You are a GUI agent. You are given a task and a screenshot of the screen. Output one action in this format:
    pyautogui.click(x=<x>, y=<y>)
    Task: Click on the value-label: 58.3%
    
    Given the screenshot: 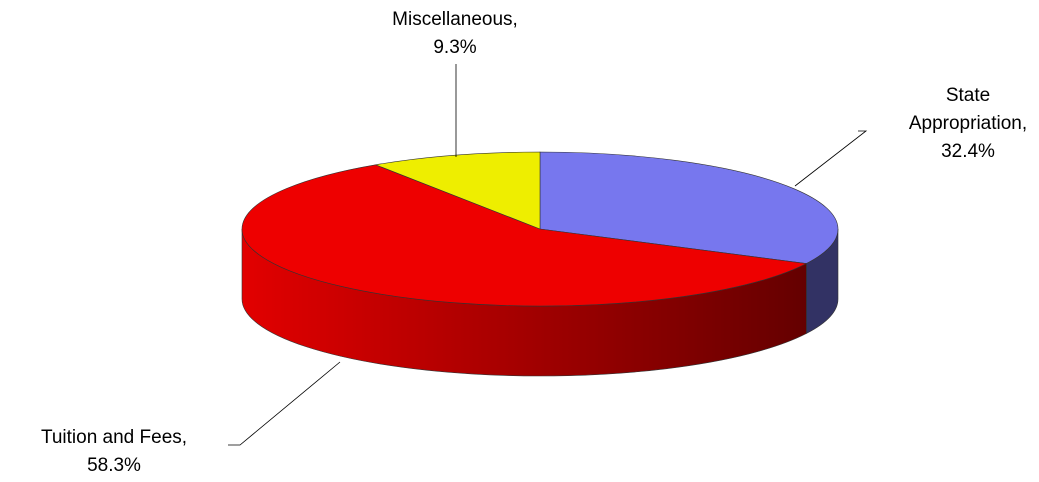 What is the action you would take?
    pyautogui.click(x=114, y=465)
    